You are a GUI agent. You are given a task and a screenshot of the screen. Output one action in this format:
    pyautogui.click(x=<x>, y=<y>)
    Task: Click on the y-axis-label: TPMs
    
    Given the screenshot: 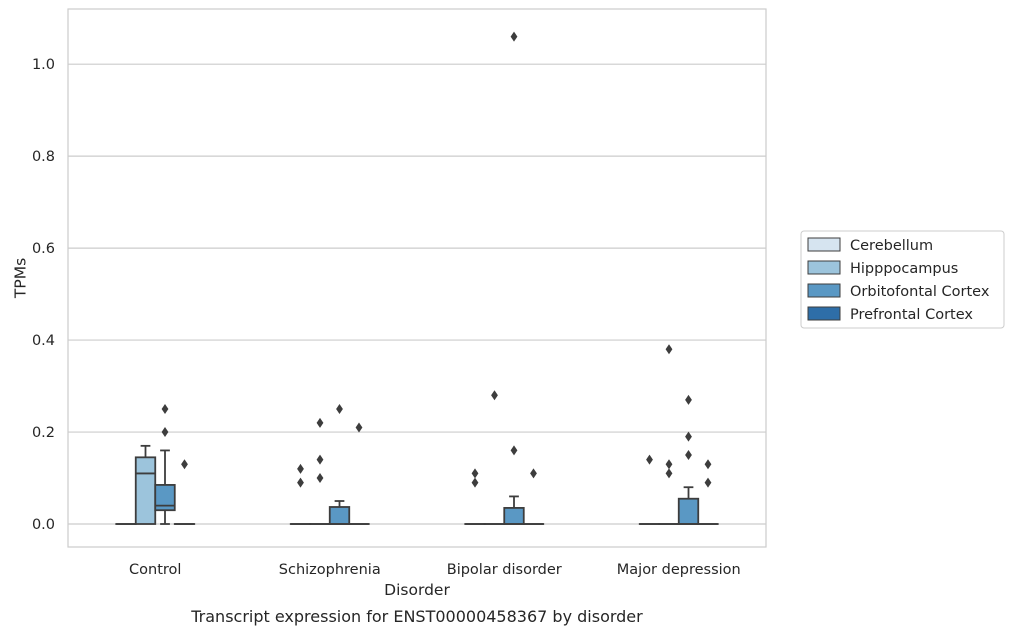 What is the action you would take?
    pyautogui.click(x=20, y=278)
    